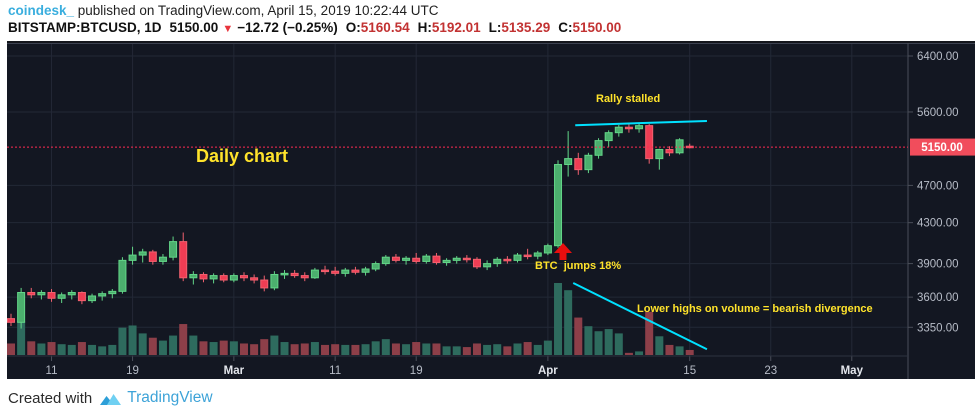 The height and width of the screenshot is (417, 975). What do you see at coordinates (449, 27) in the screenshot?
I see `high-value: H:5192.01` at bounding box center [449, 27].